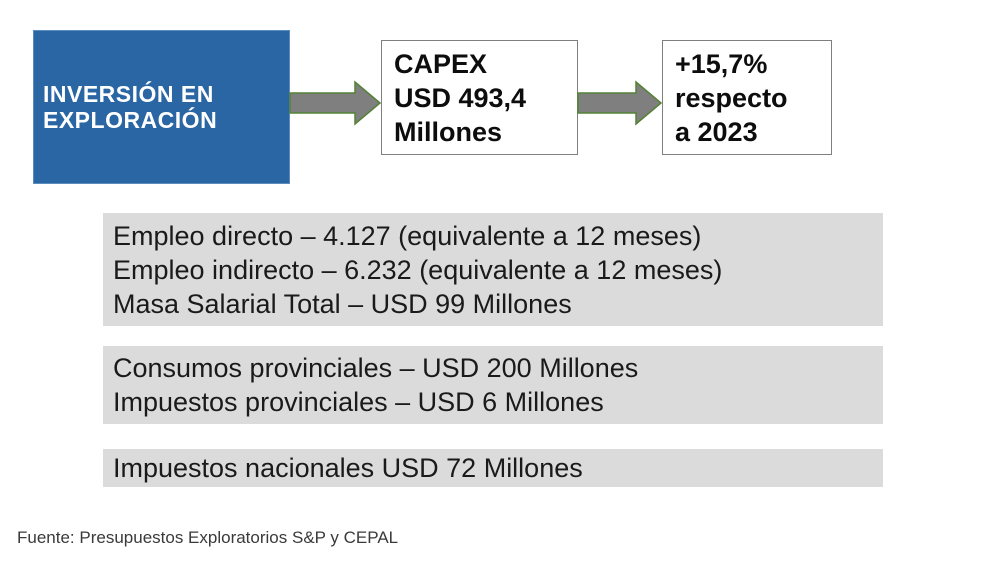 The height and width of the screenshot is (563, 1000). I want to click on title-line-1: INVERSIÓN EN, so click(128, 94).